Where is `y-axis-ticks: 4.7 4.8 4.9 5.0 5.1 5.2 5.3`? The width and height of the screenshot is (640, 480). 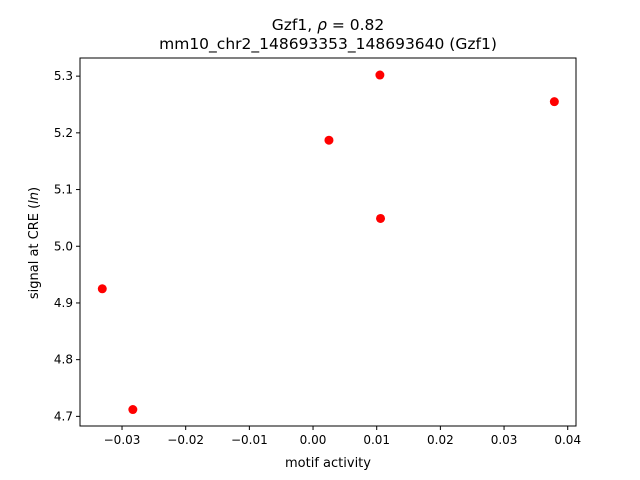
y-axis-ticks: 4.7 4.8 4.9 5.0 5.1 5.2 5.3 is located at coordinates (67, 246).